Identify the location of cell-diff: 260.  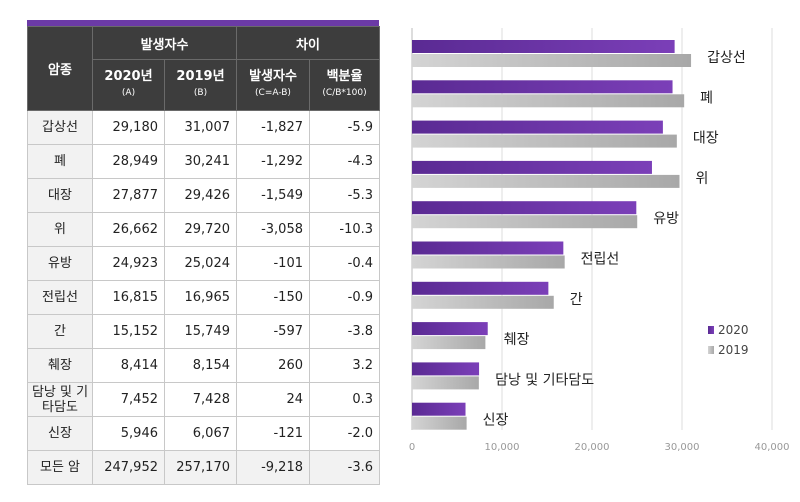
(273, 365).